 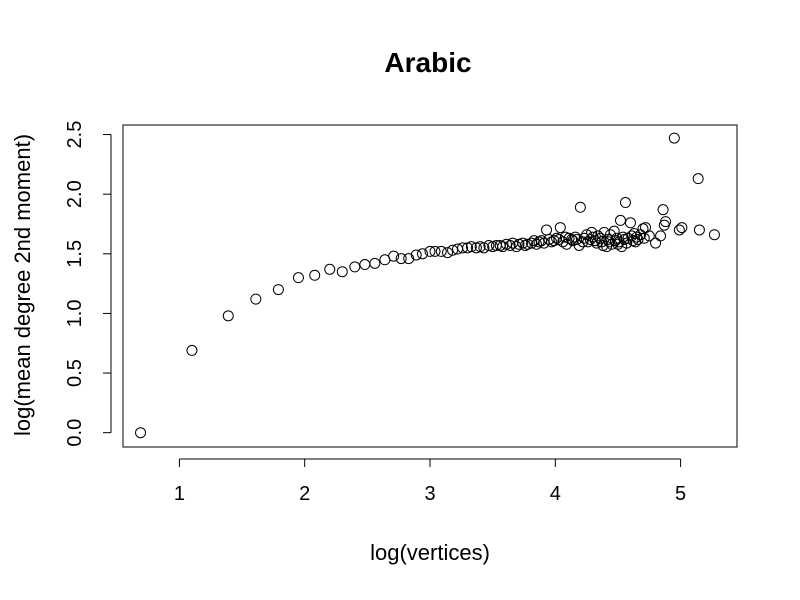 What do you see at coordinates (430, 552) in the screenshot?
I see `x-axis-label: log(vertices)` at bounding box center [430, 552].